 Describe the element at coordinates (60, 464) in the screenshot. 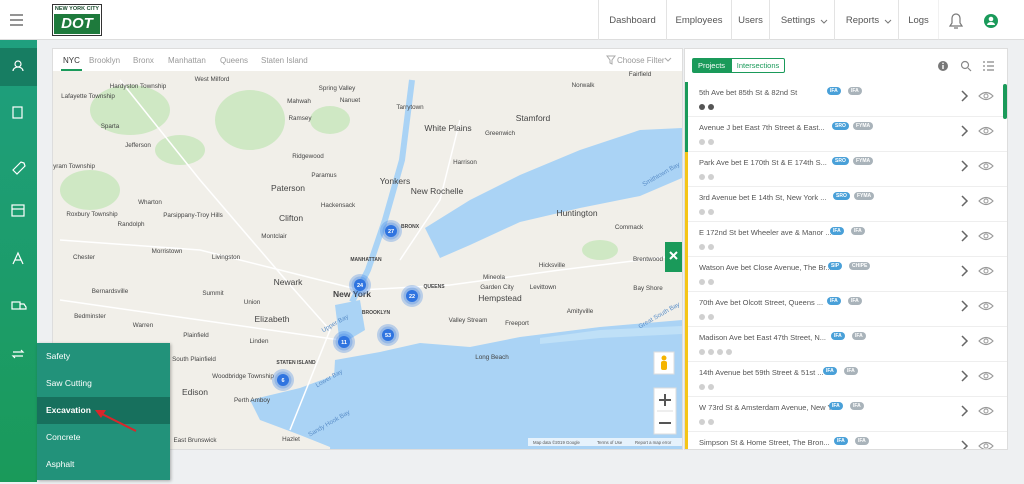

I see `menu-item: Asphalt` at that location.